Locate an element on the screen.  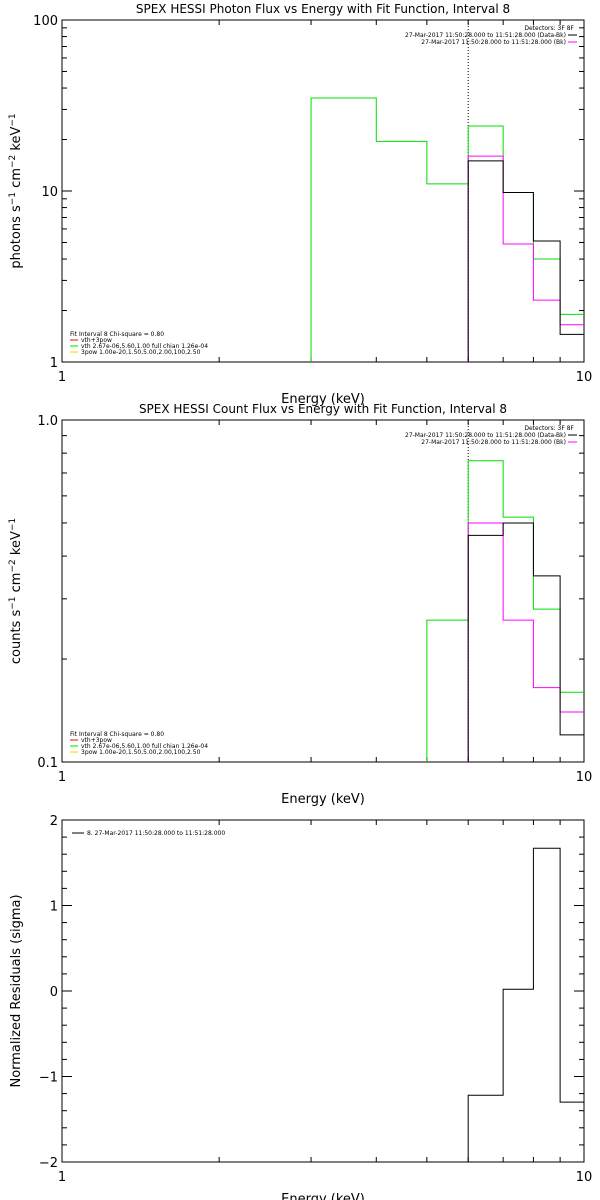
panel1-xtick-label: 1 is located at coordinates (62, 377).